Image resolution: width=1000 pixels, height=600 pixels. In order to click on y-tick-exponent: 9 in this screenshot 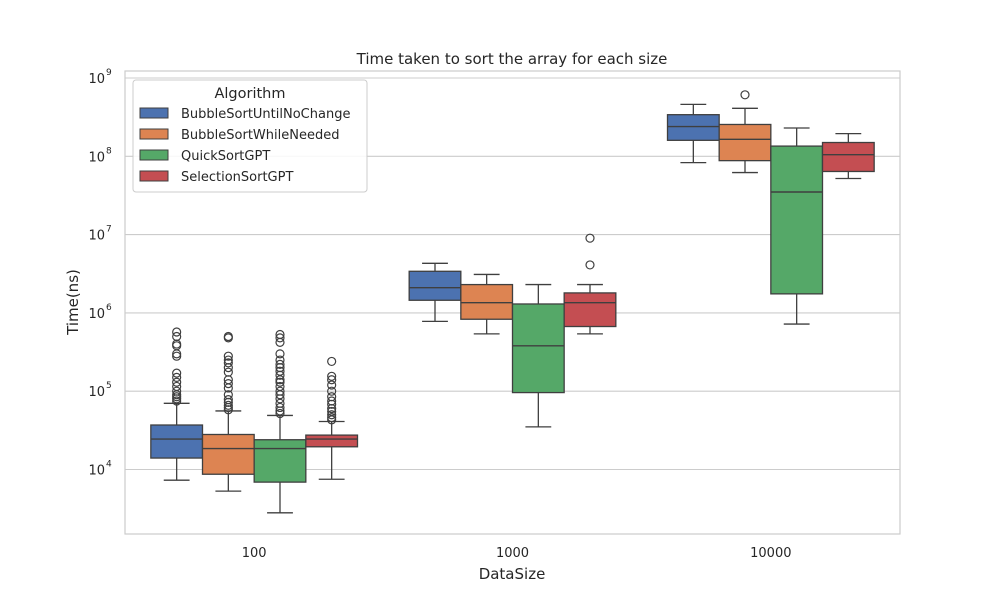, I will do `click(109, 73)`.